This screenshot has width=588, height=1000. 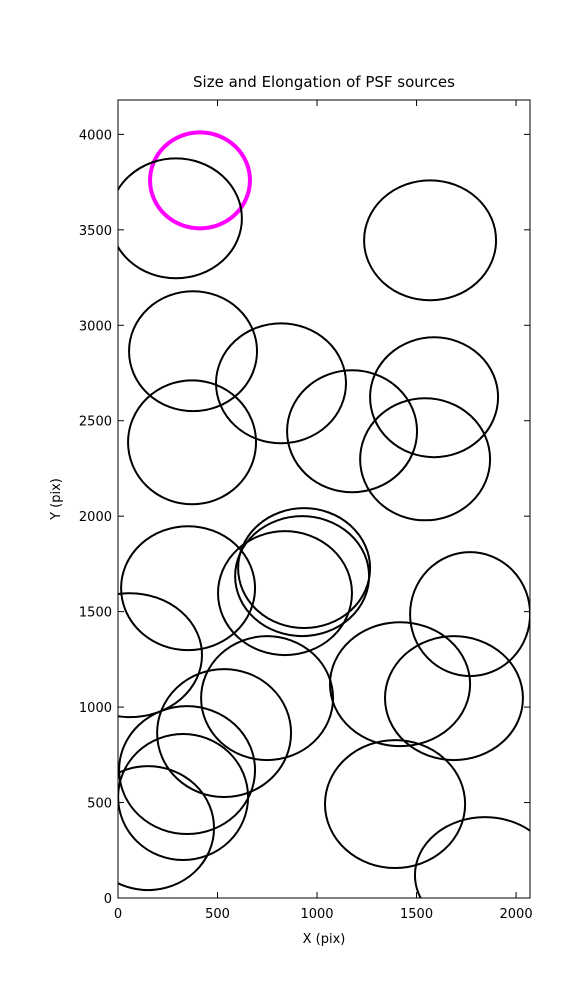 I want to click on y-tick-label: 2500, so click(x=95, y=422).